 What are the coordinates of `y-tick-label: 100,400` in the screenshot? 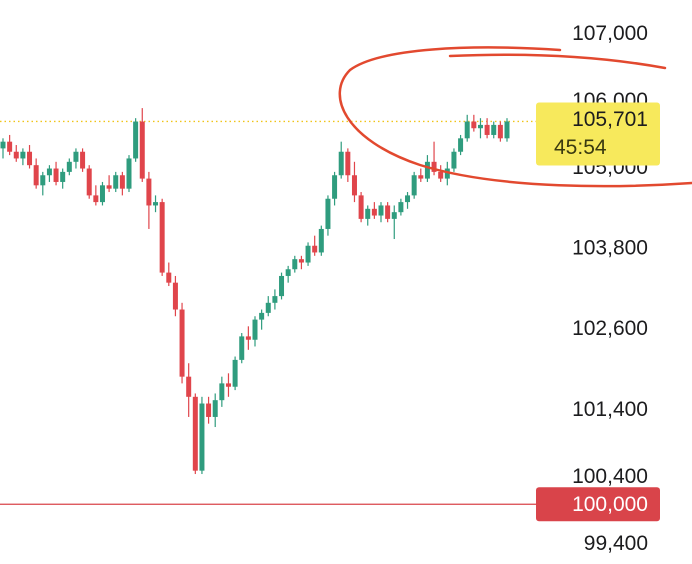 It's located at (610, 476).